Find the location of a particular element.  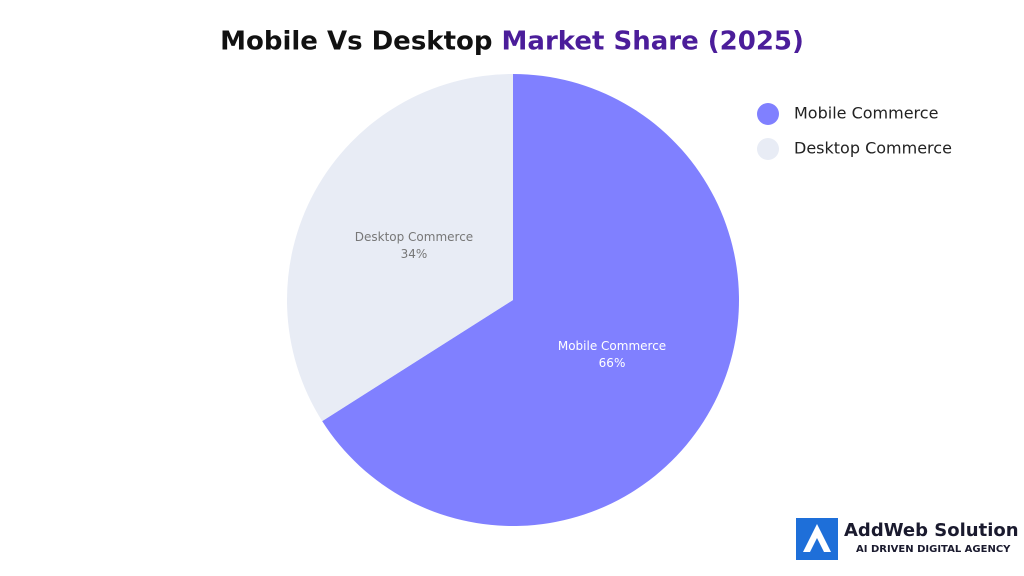

slice-label: Mobile Commerce is located at coordinates (612, 346).